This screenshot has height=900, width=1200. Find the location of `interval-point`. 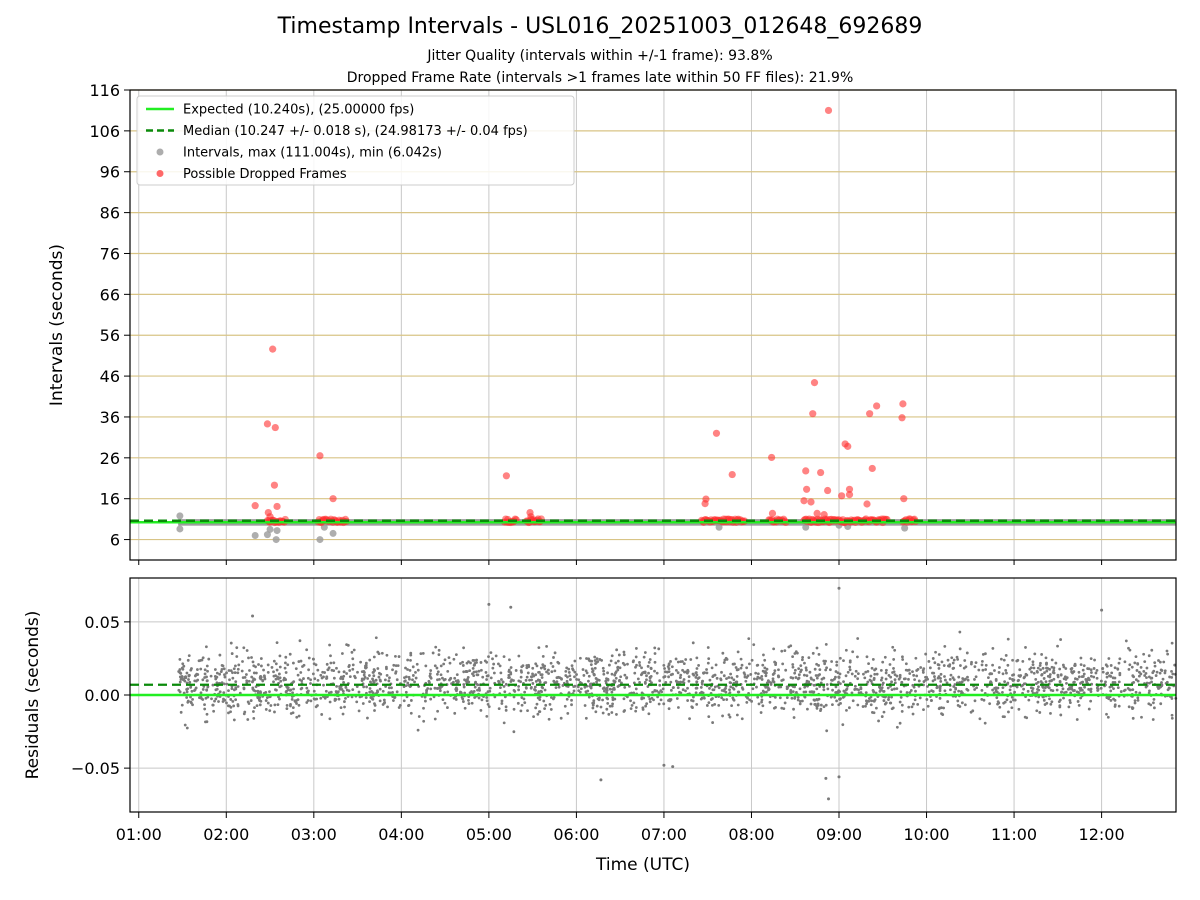

interval-point is located at coordinates (839, 525).